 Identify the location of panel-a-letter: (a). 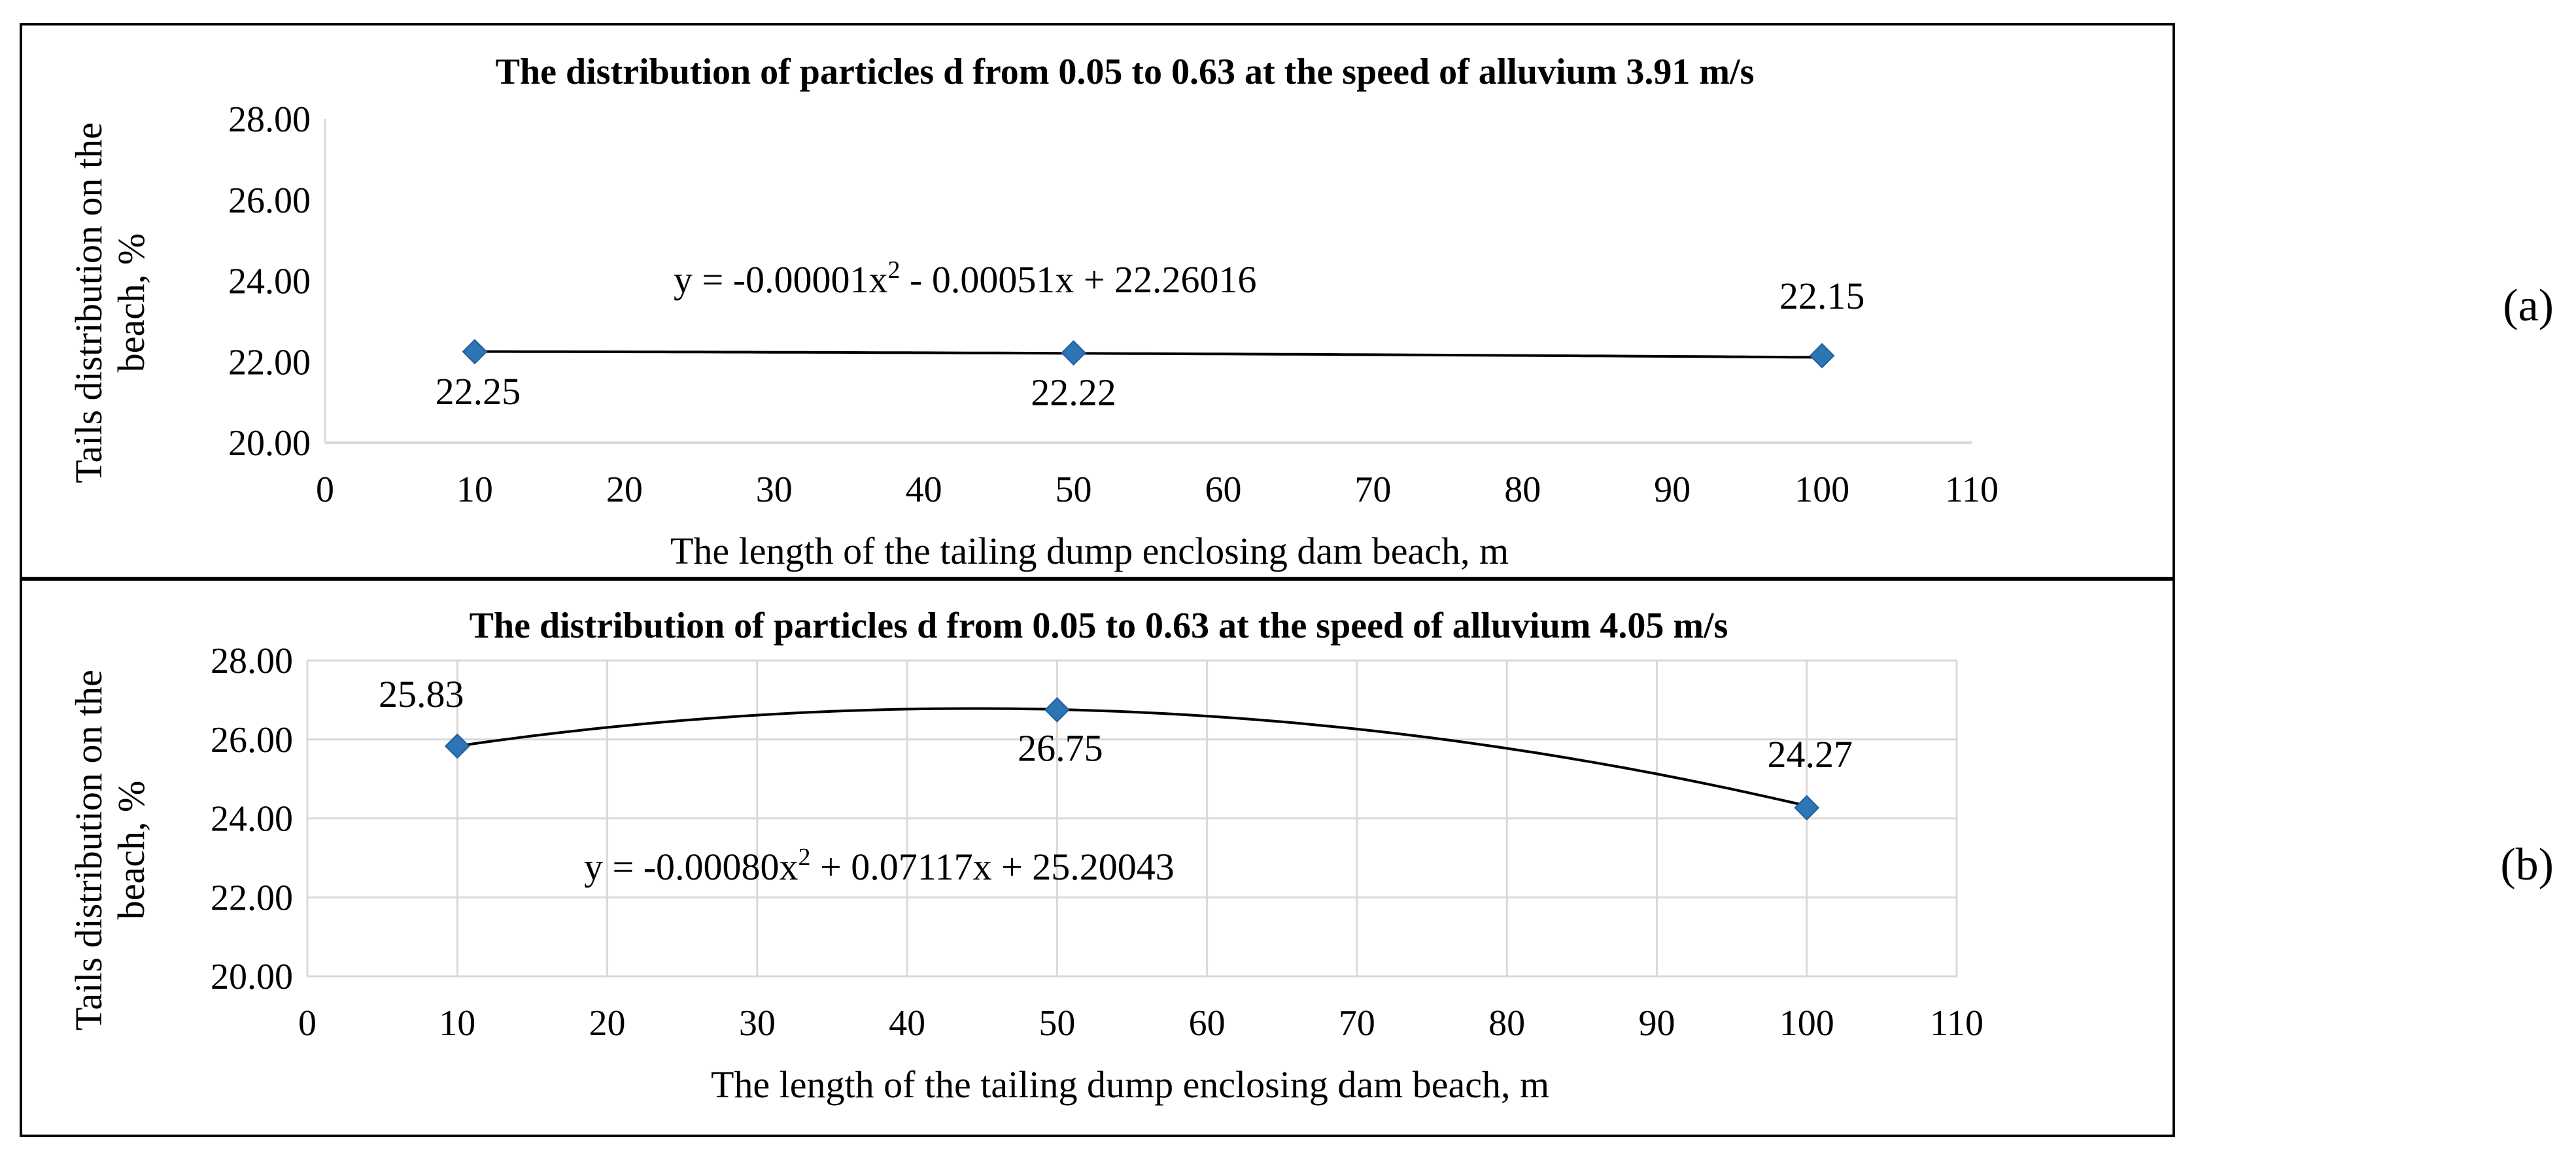
(2528, 306).